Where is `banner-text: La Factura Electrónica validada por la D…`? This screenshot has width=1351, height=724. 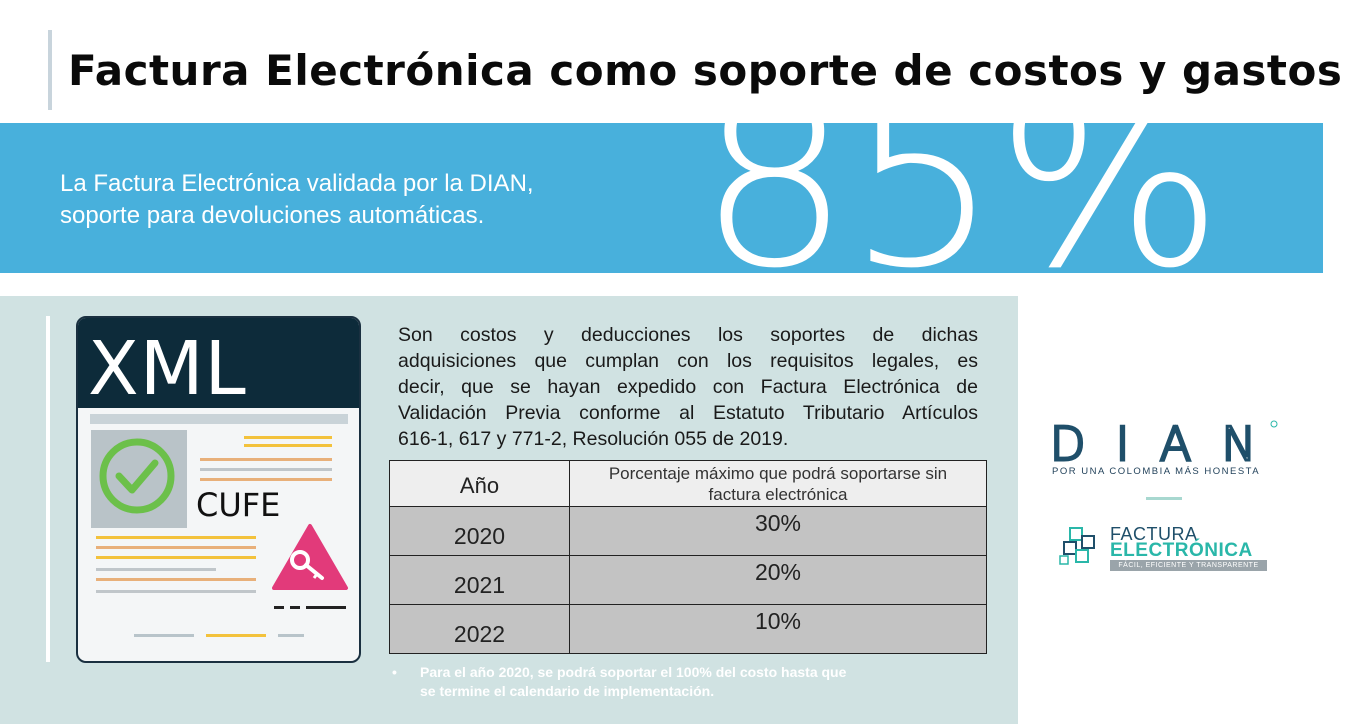
banner-text: La Factura Electrónica validada por la D… is located at coordinates (370, 200).